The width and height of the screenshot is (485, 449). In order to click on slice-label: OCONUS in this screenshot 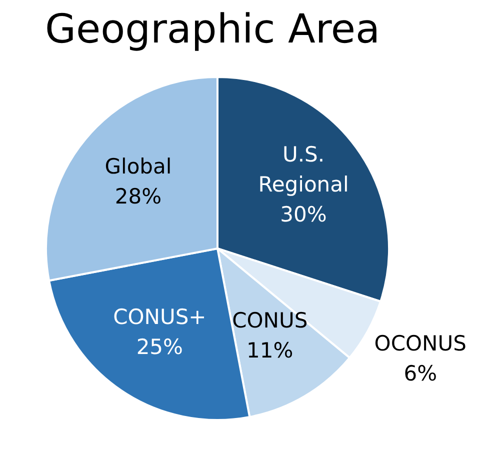, I will do `click(420, 343)`.